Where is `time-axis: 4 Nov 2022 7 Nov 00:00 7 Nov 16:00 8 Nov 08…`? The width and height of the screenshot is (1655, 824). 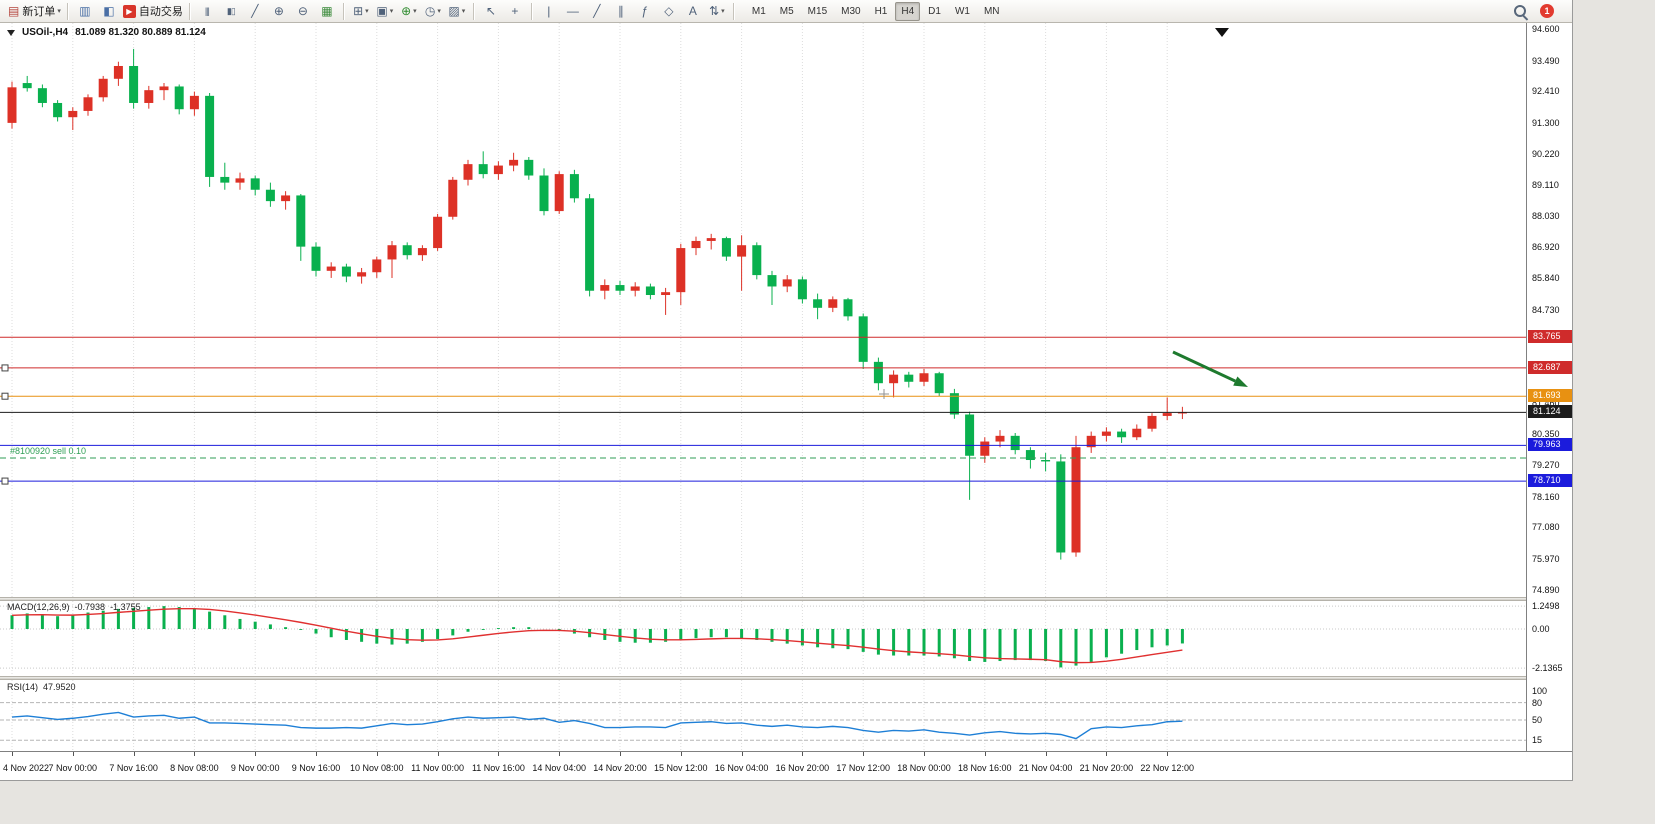
time-axis: 4 Nov 2022 7 Nov 00:00 7 Nov 16:00 8 Nov 08… is located at coordinates (786, 765).